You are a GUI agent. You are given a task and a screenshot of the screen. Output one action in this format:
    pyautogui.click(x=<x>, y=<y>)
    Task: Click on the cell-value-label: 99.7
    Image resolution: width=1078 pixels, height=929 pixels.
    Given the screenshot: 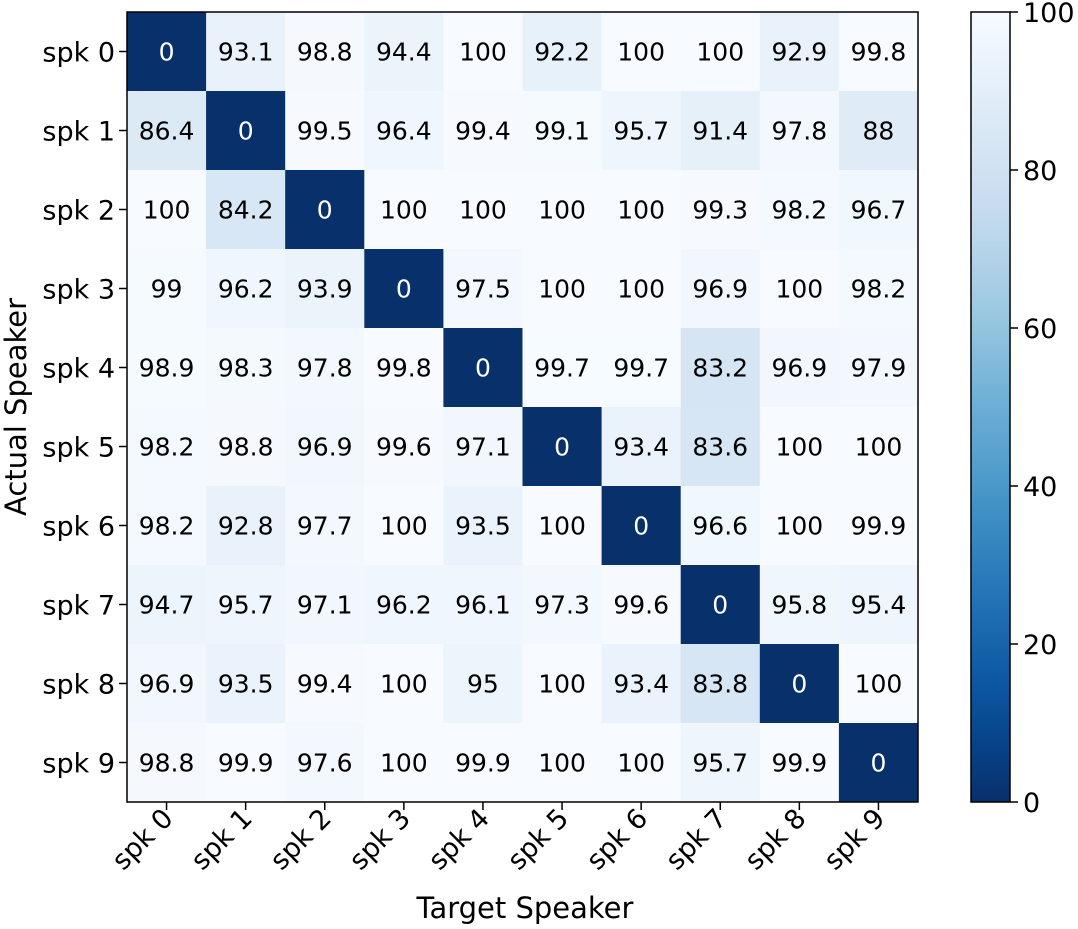 What is the action you would take?
    pyautogui.click(x=641, y=368)
    